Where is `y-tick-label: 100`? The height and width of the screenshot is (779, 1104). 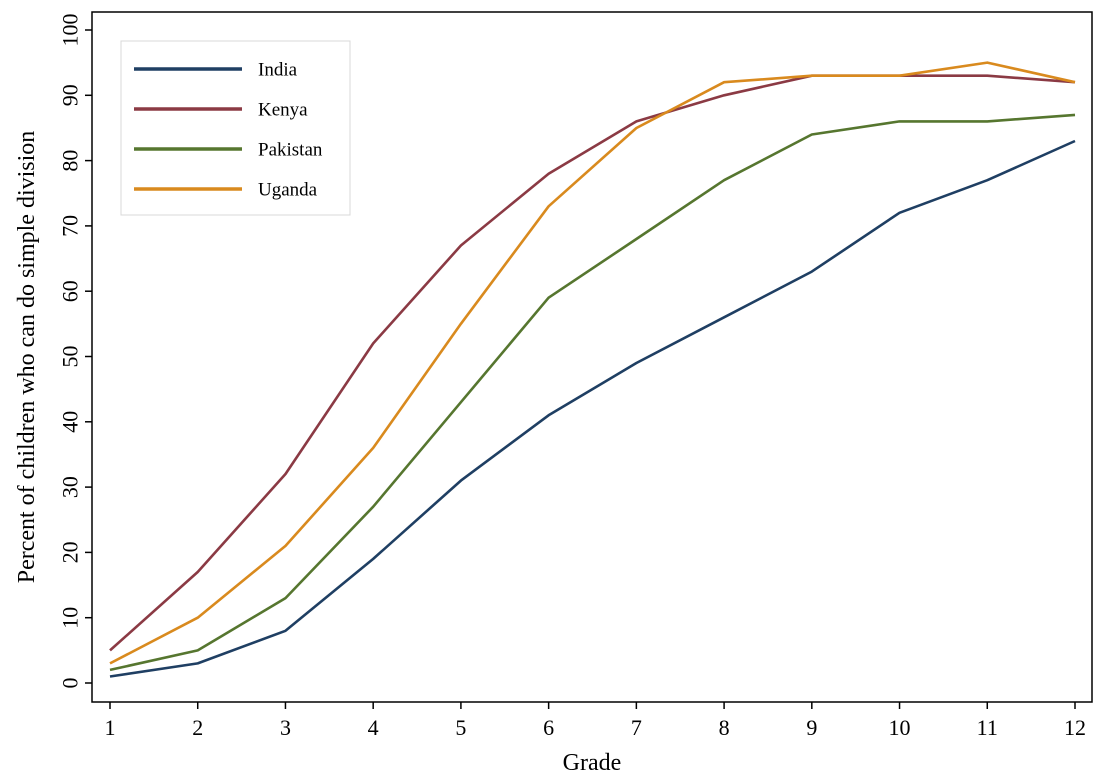
y-tick-label: 100 is located at coordinates (70, 30).